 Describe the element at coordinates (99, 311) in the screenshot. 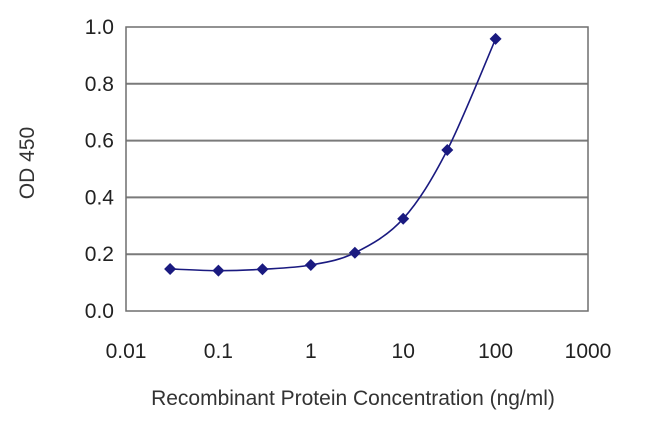

I see `y-tick-label: 0.0` at that location.